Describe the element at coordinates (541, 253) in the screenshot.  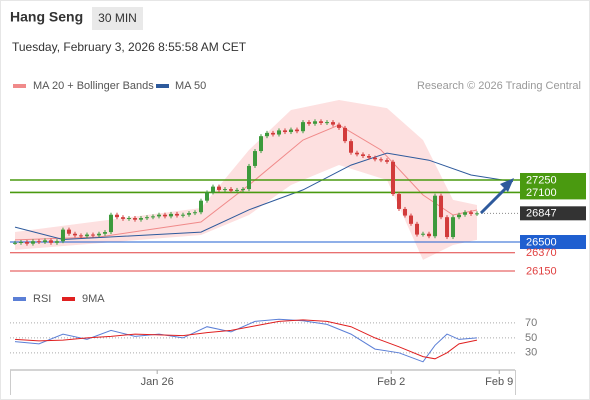
I see `level-label: 26370` at that location.